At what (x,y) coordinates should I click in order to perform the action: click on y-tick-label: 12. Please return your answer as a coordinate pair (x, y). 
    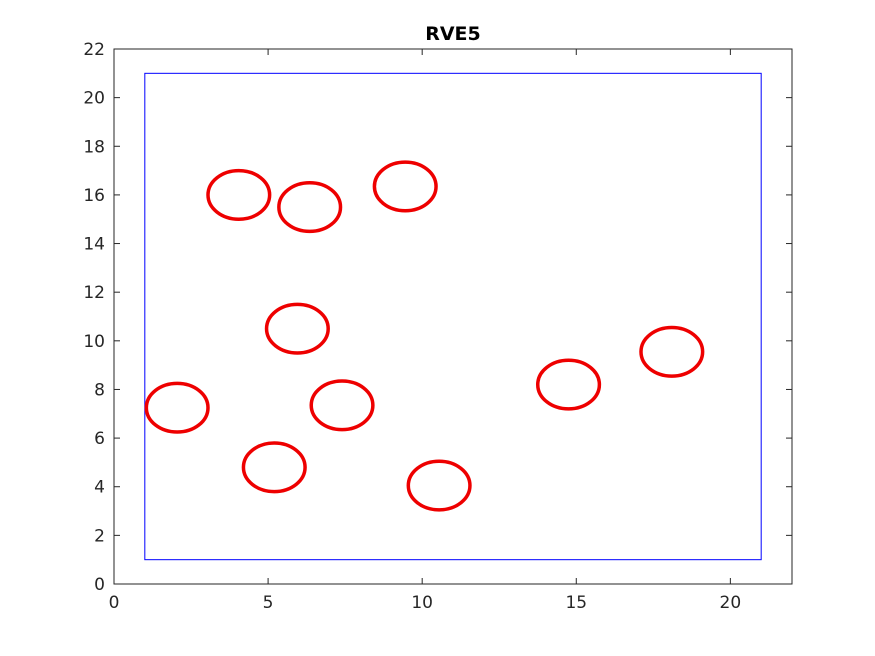
    Looking at the image, I should click on (94, 293).